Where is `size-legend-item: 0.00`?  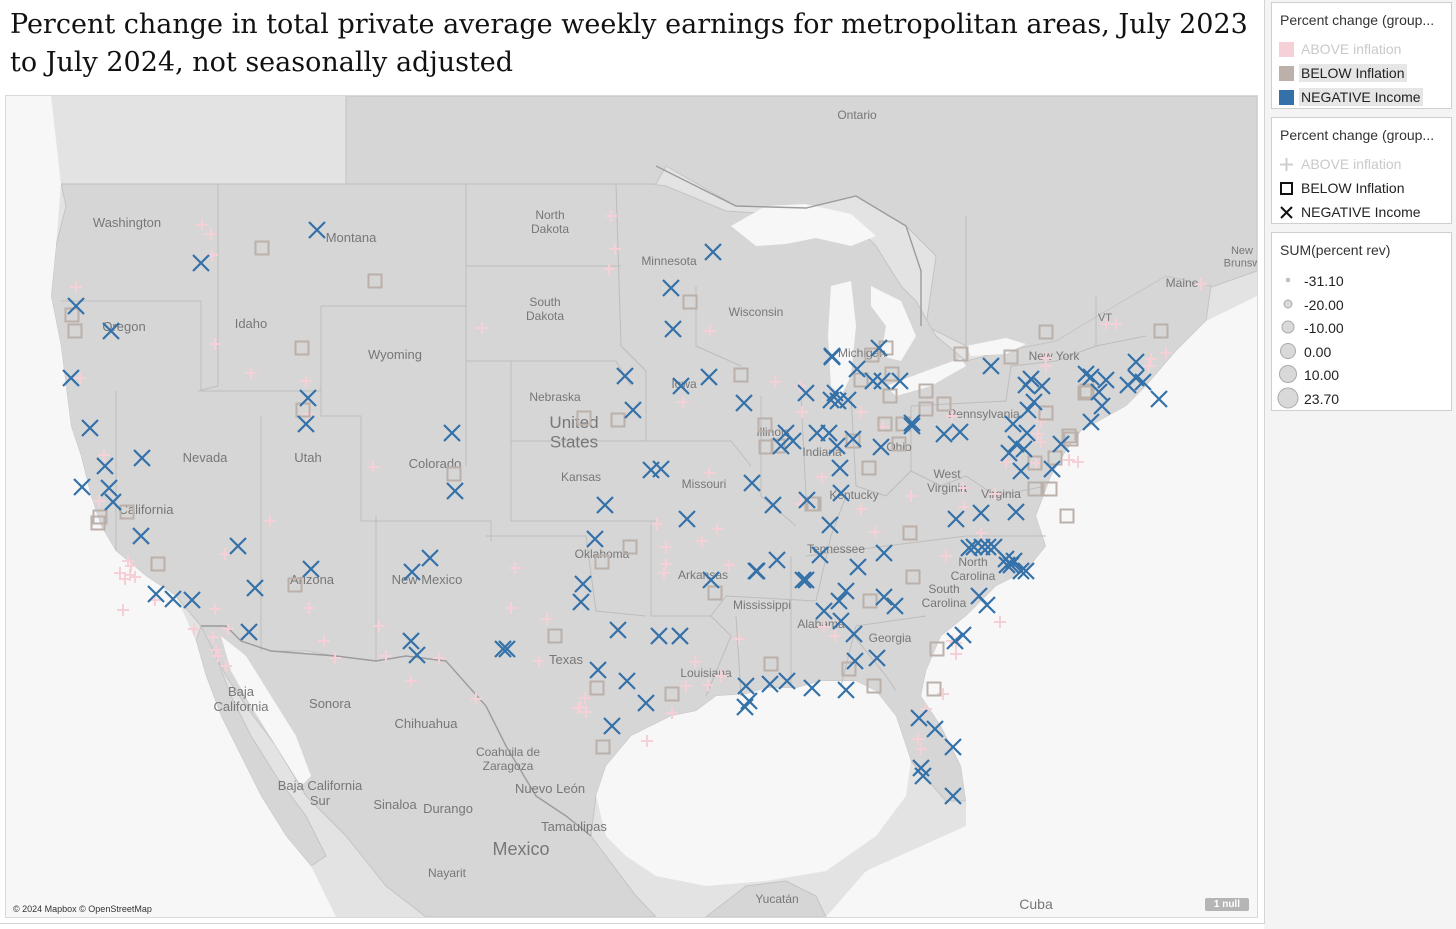
size-legend-item: 0.00 is located at coordinates (1361, 351).